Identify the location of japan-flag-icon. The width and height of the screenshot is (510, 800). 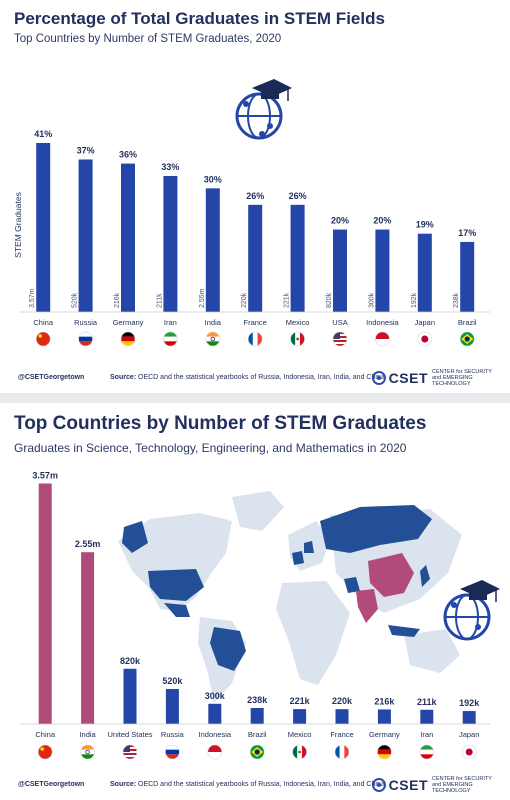
(425, 339).